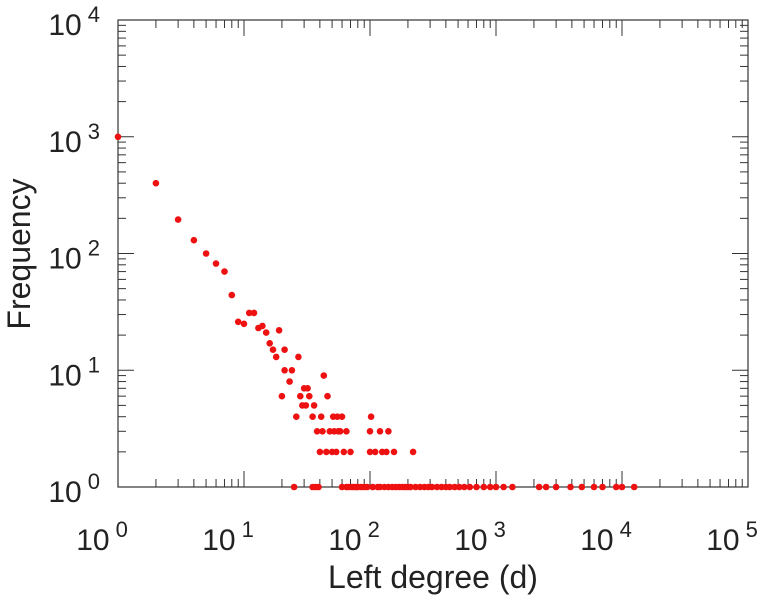 This screenshot has width=778, height=600. I want to click on y-tick-label: 10 2, so click(74, 256).